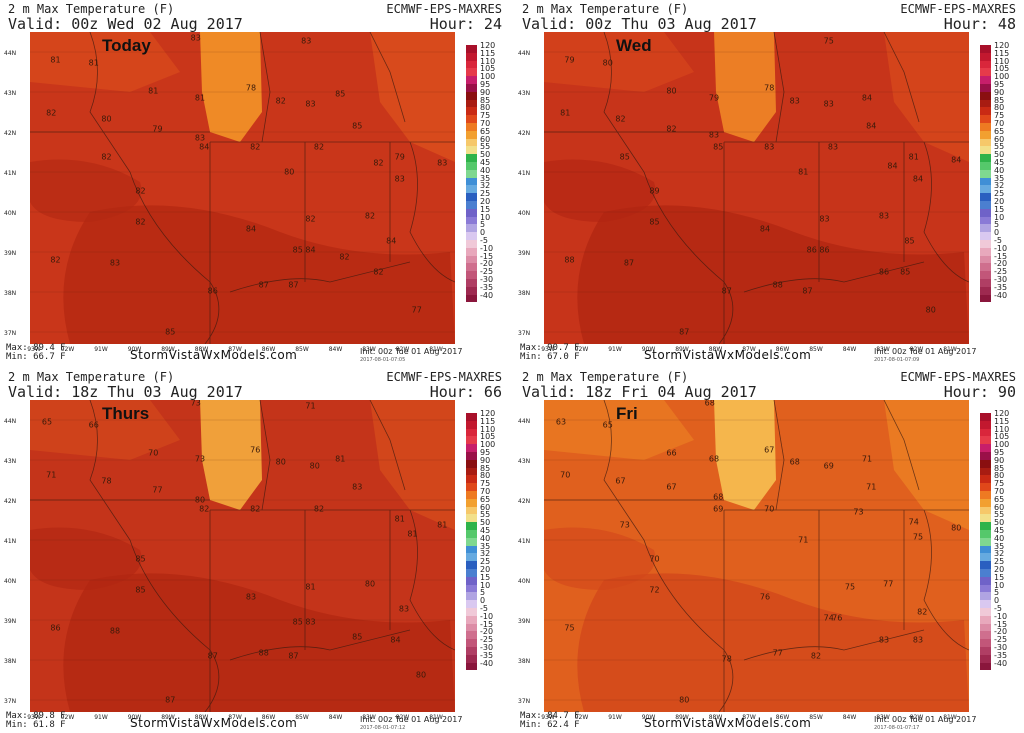 This screenshot has width=1024, height=733. What do you see at coordinates (134, 349) in the screenshot?
I see `lon-label: 90W` at bounding box center [134, 349].